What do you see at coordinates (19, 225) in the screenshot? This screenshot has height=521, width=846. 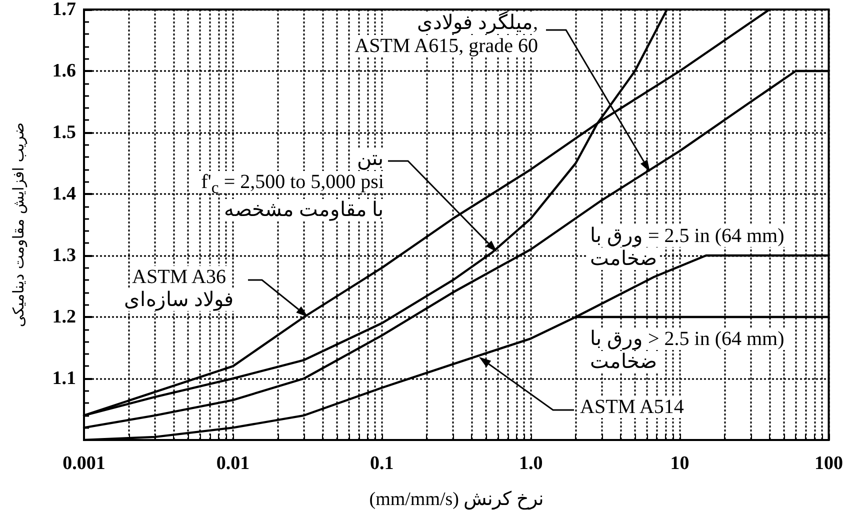 I see `y-axis-title: ضریب افزایش مقاومت دینامیکی` at bounding box center [19, 225].